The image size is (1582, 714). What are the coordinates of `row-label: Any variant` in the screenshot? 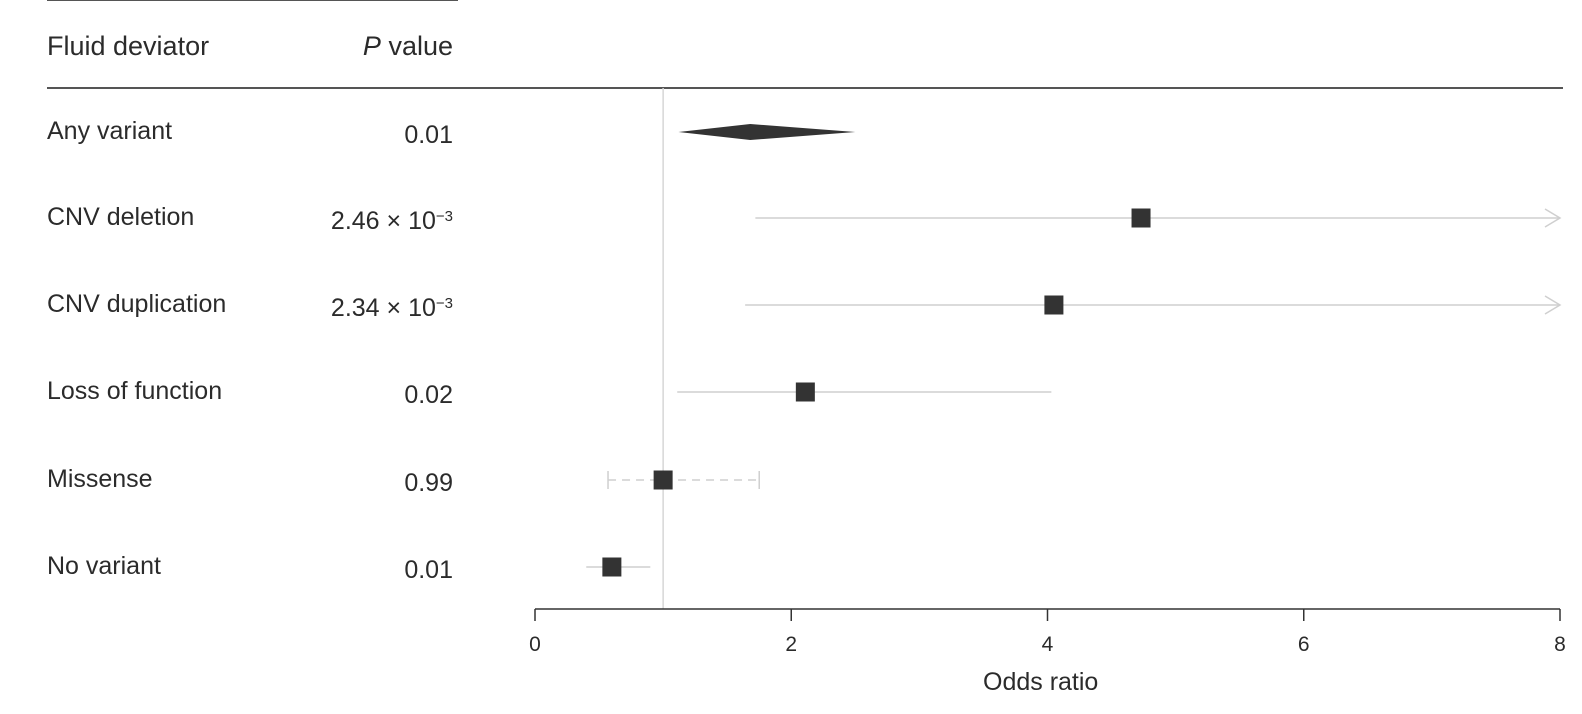 It's located at (110, 131).